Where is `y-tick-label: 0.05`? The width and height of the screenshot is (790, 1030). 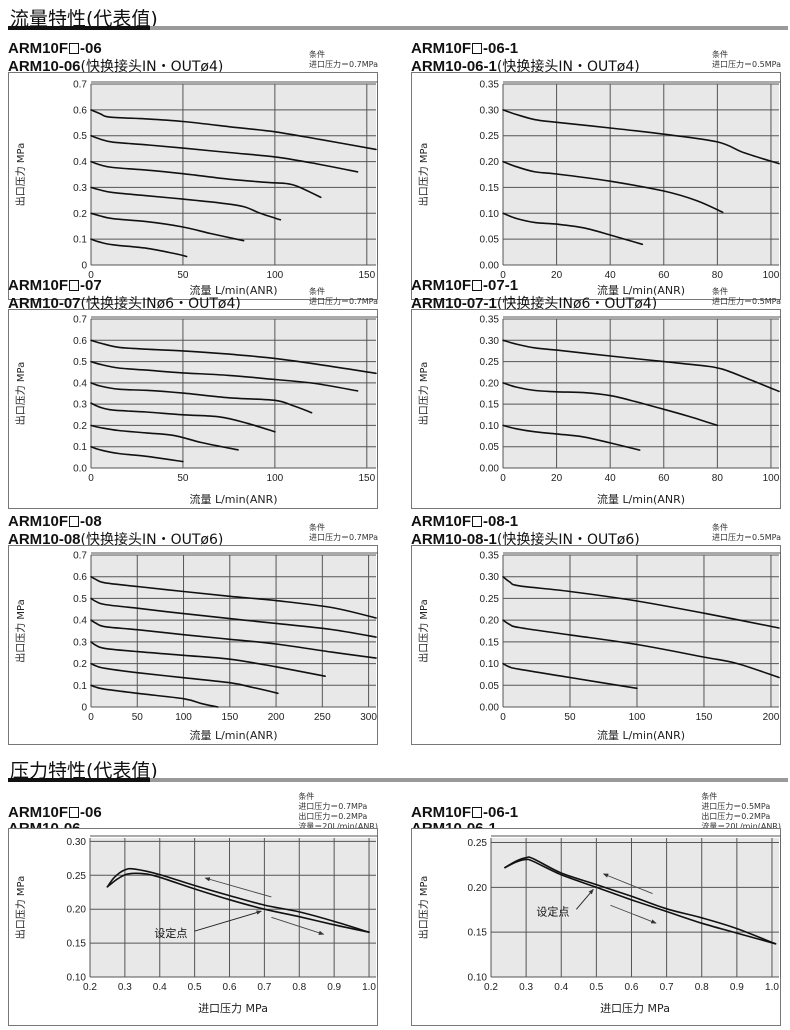
y-tick-label: 0.05 is located at coordinates (490, 686).